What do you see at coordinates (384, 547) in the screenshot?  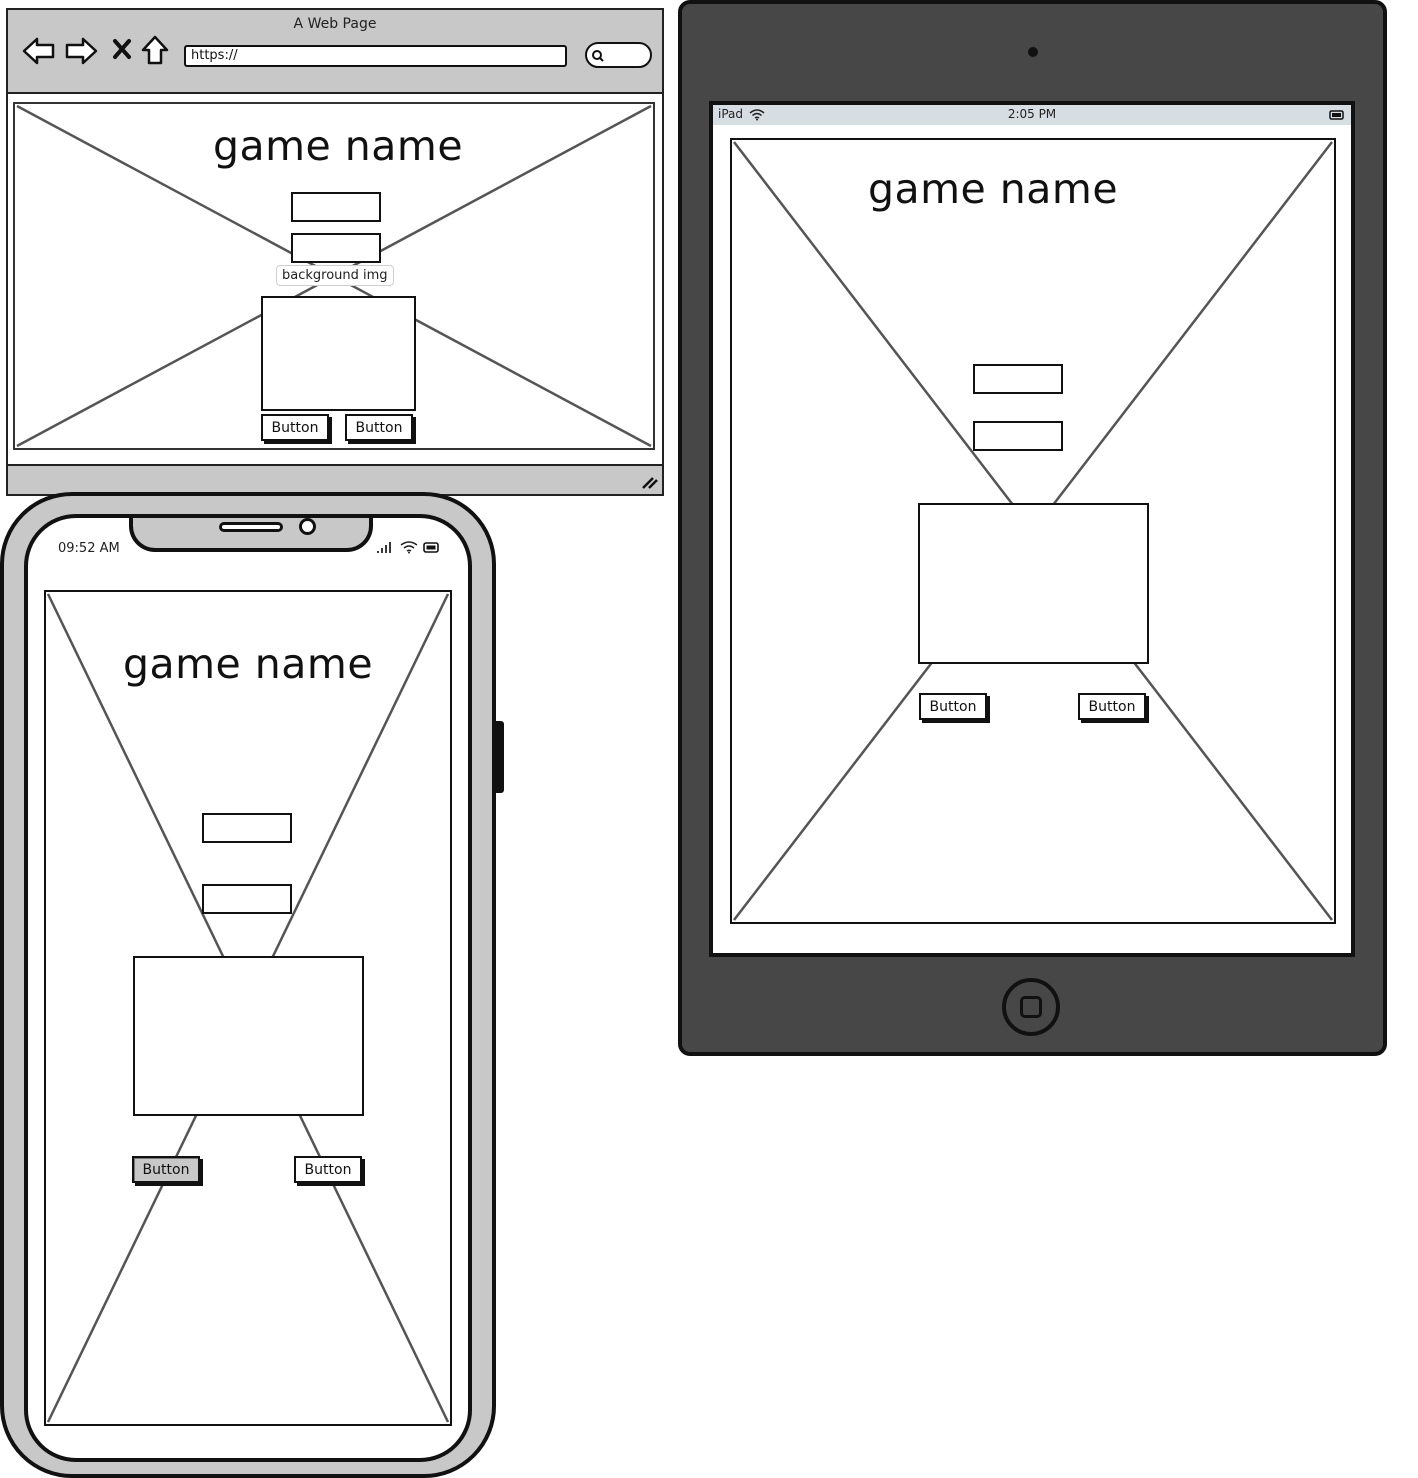 I see `signal-icon` at bounding box center [384, 547].